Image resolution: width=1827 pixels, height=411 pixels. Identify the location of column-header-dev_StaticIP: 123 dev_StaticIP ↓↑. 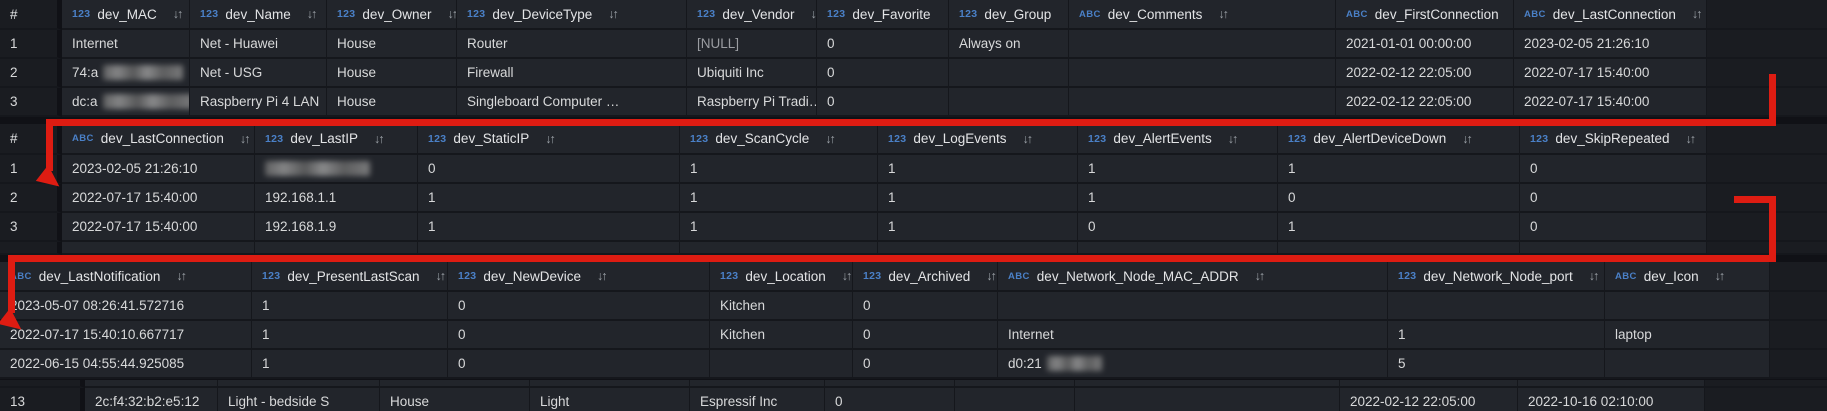
(549, 139).